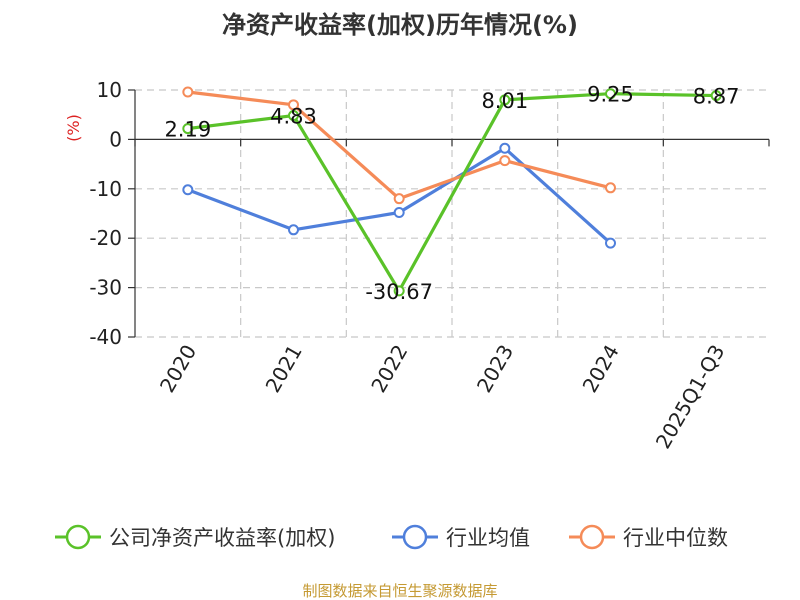 The height and width of the screenshot is (600, 800). What do you see at coordinates (105, 189) in the screenshot?
I see `y-tick-label: -10` at bounding box center [105, 189].